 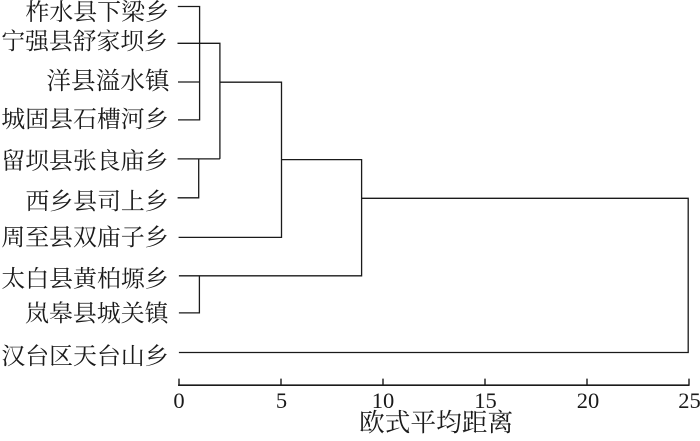 What do you see at coordinates (689, 400) in the screenshot?
I see `svg-text: 25` at bounding box center [689, 400].